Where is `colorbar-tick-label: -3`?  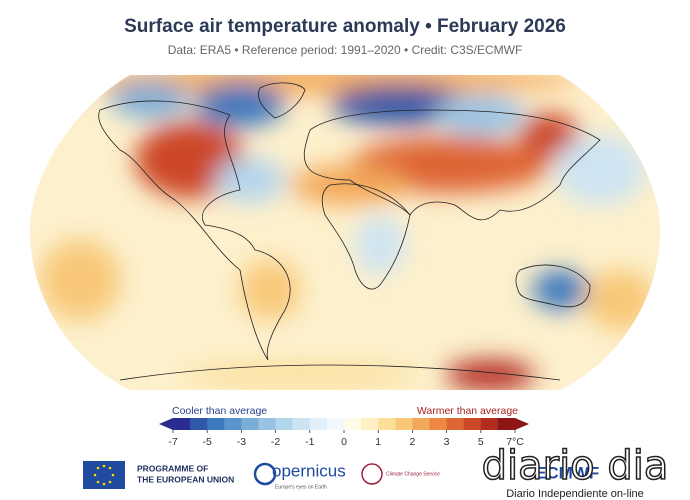
colorbar-tick-label: -3 is located at coordinates (241, 442).